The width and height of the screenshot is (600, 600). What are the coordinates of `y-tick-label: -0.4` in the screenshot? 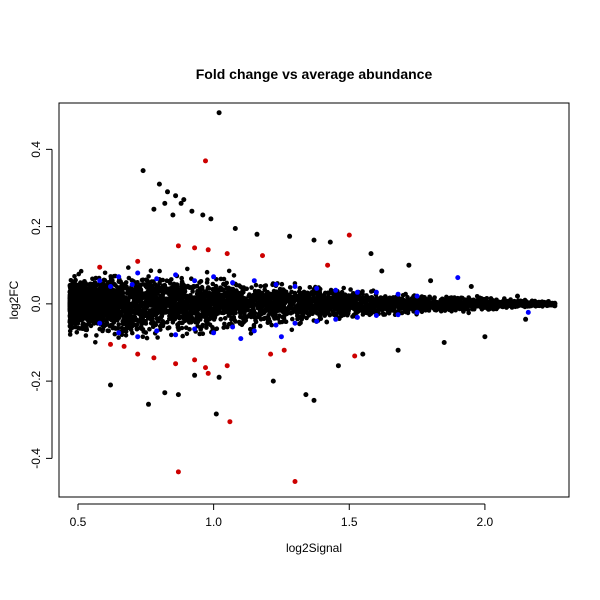 It's located at (36, 458).